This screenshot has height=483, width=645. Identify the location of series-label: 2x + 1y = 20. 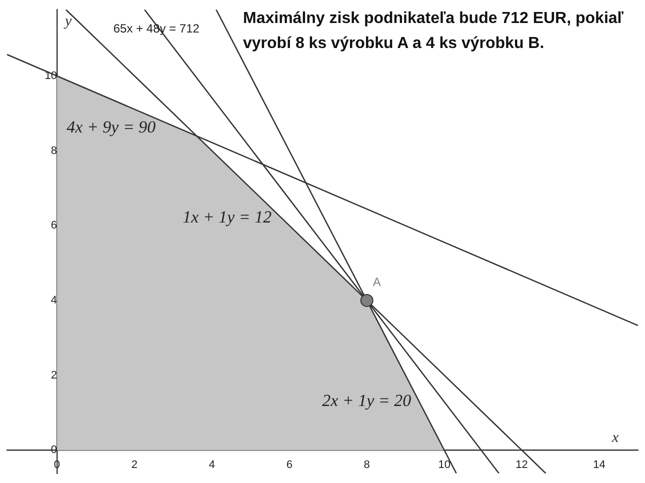
(367, 400).